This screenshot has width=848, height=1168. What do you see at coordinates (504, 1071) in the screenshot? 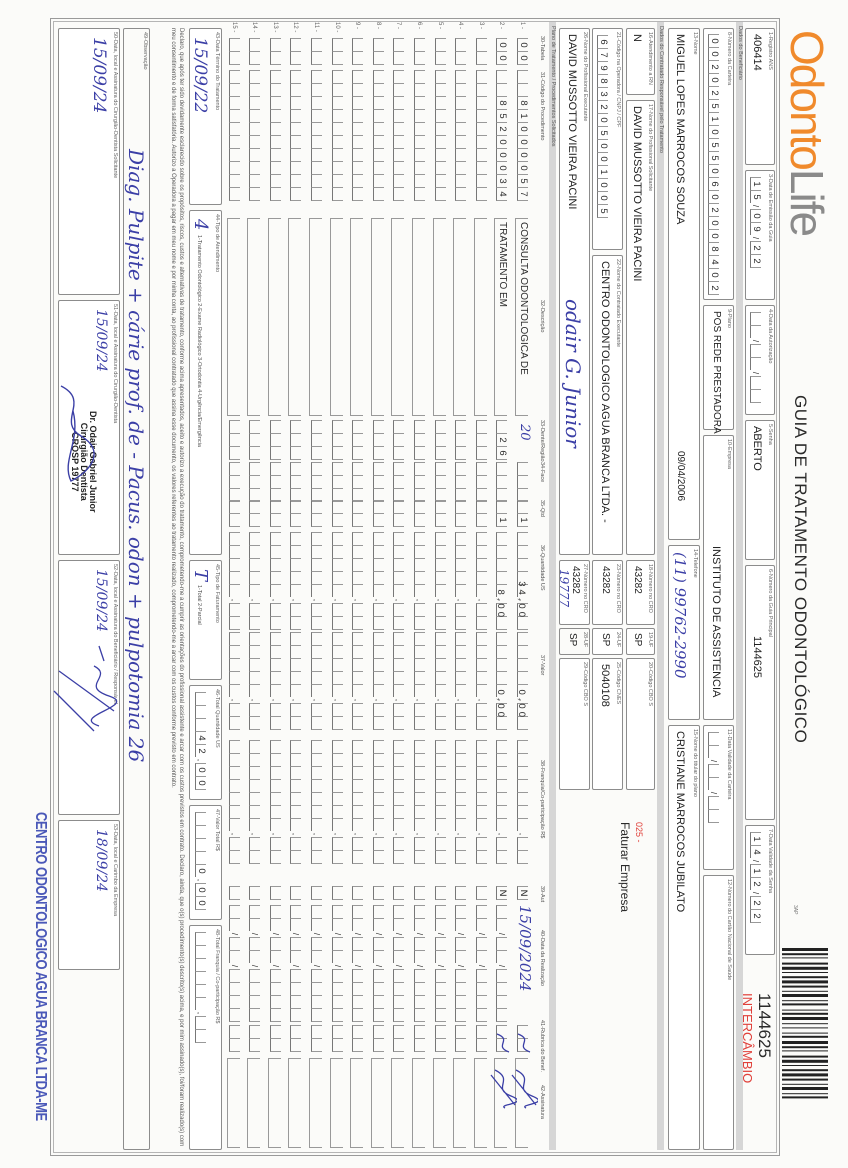
I see `row-signature-scribble-icon` at bounding box center [504, 1071].